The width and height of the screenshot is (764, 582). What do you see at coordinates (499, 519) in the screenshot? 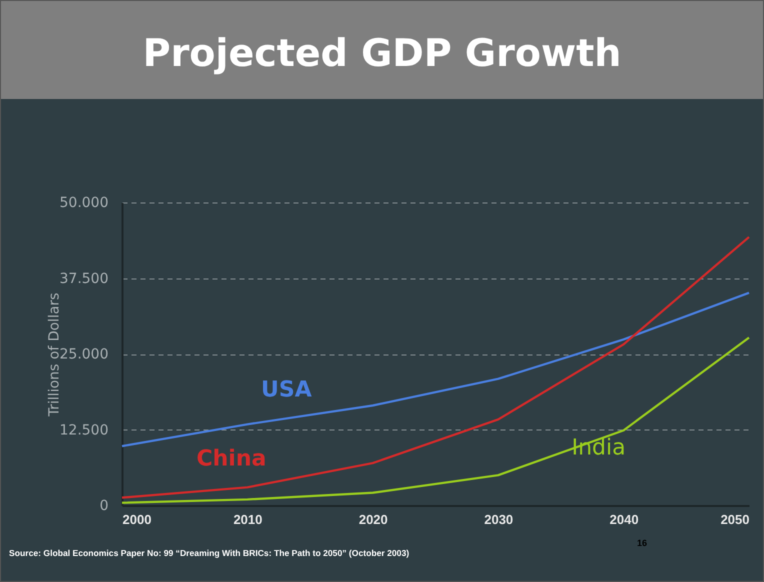
I see `x-tick-label: 2030` at bounding box center [499, 519].